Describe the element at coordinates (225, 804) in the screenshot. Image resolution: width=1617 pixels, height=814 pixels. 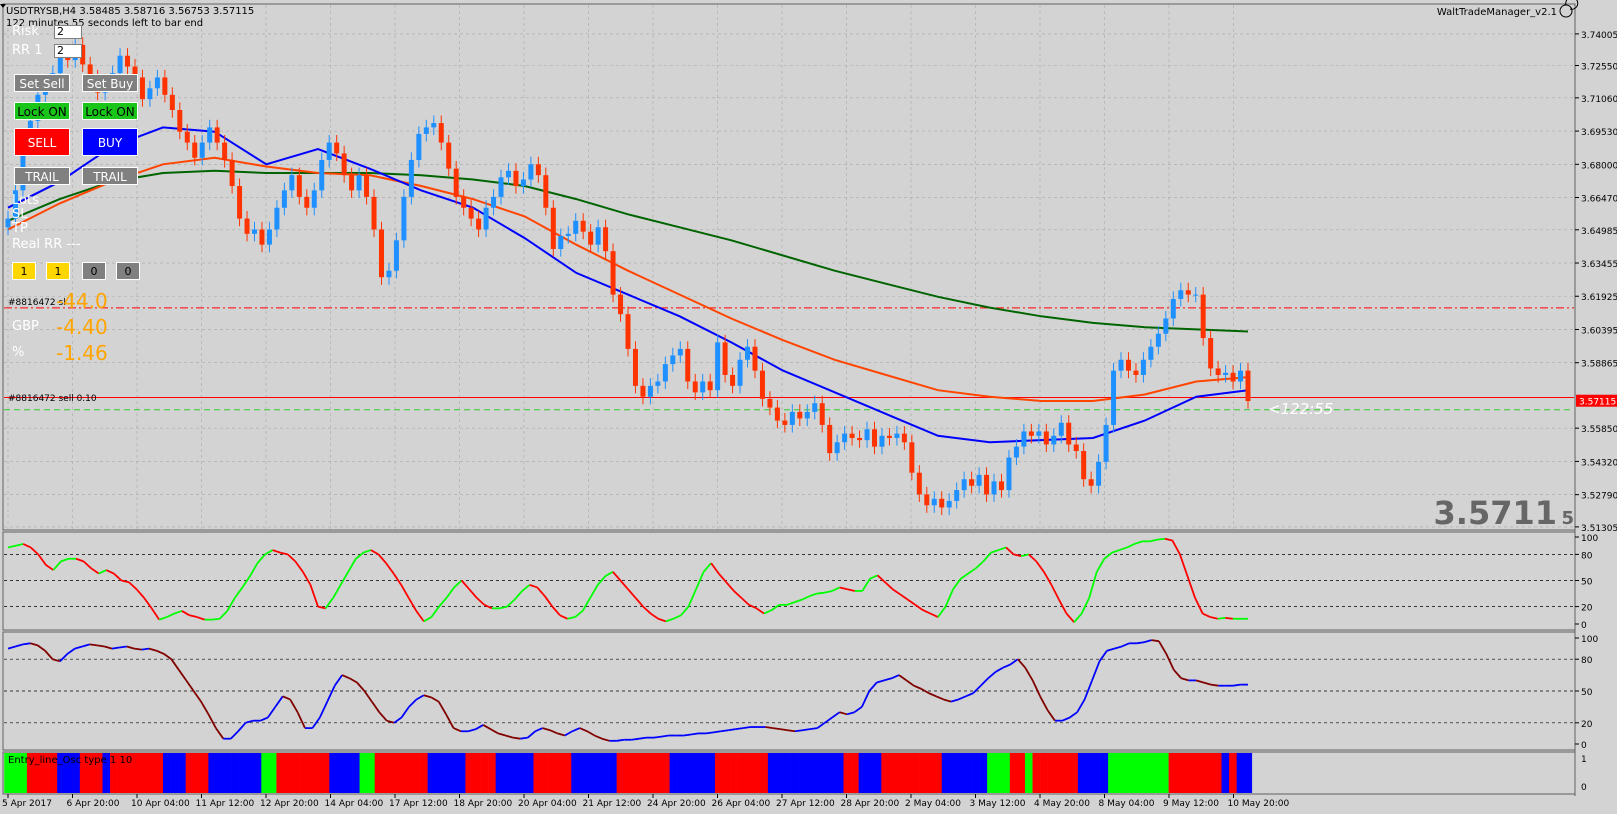
I see `time-tick-label: 11 Apr 12:00` at that location.